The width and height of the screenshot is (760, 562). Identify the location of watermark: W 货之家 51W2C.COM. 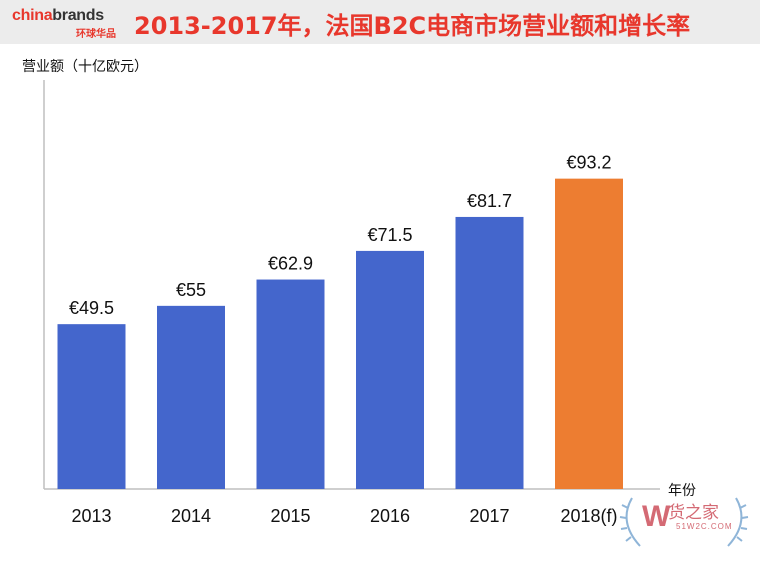
(684, 521).